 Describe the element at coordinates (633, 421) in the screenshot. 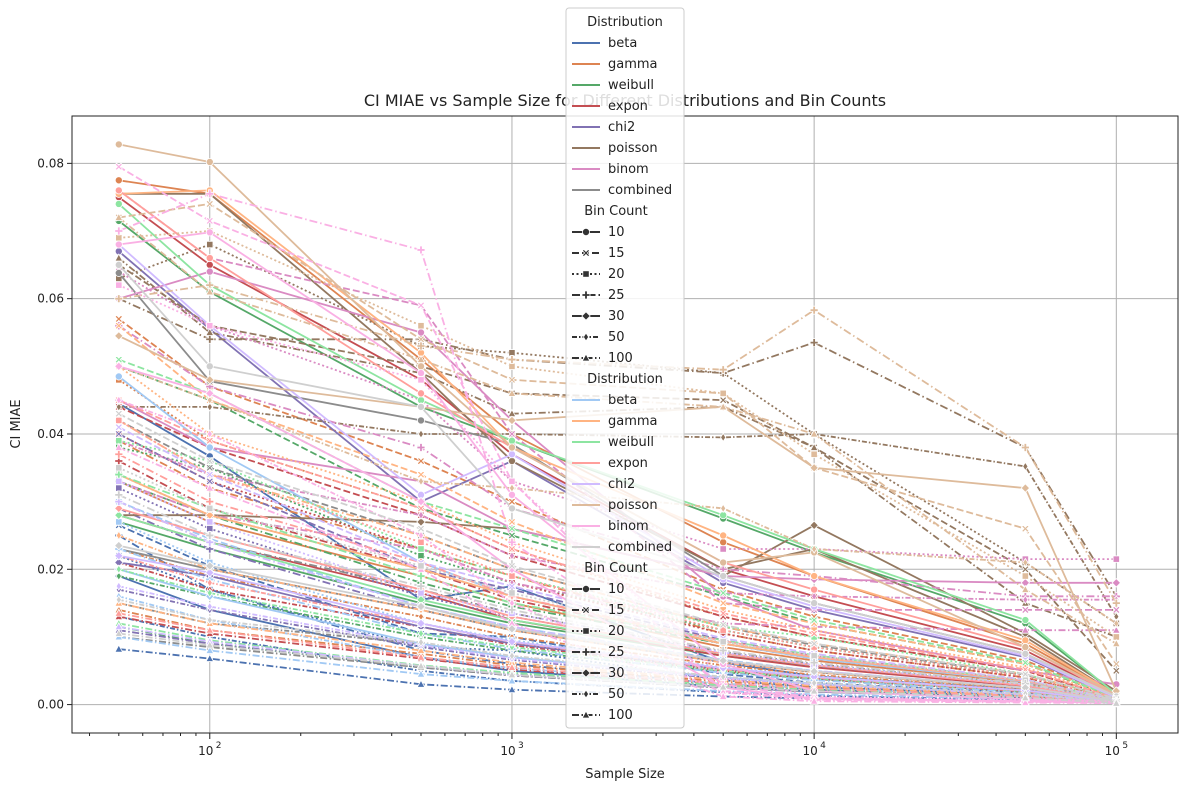

I see `pastel-legend-gamma-label: gamma` at that location.